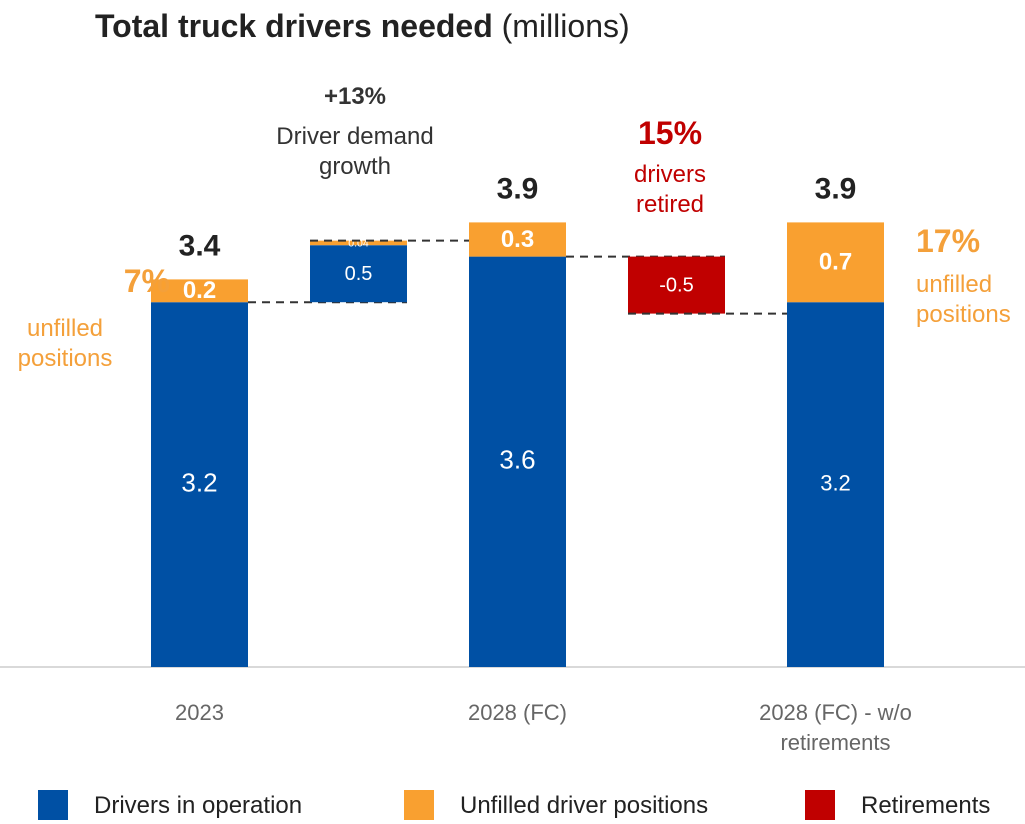 The image size is (1025, 824). What do you see at coordinates (565, 26) in the screenshot?
I see `title-unit: (millions)` at bounding box center [565, 26].